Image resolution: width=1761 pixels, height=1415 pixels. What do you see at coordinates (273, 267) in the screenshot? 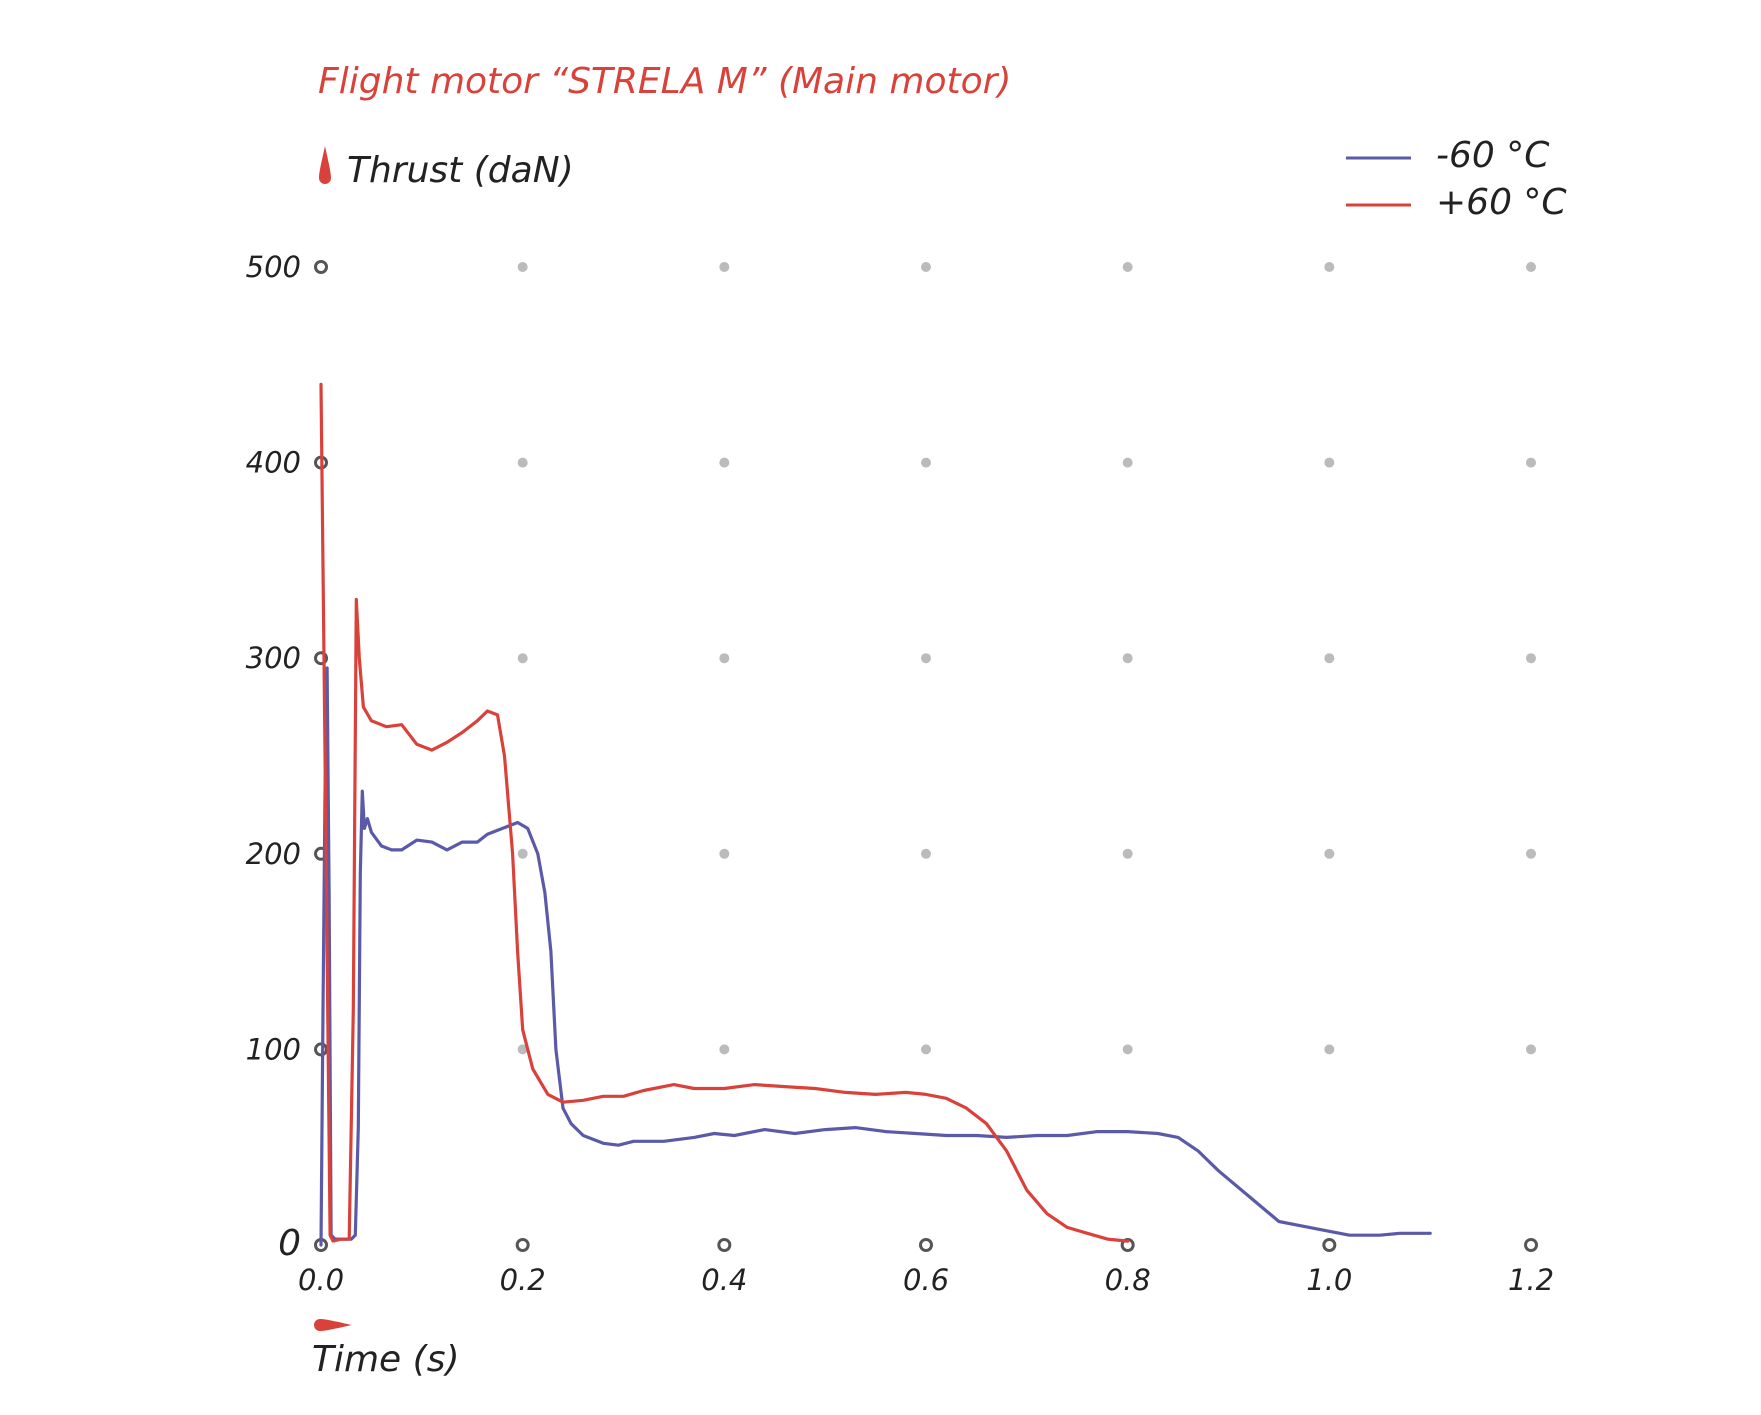
I see `y-tick-label: 500` at bounding box center [273, 267].